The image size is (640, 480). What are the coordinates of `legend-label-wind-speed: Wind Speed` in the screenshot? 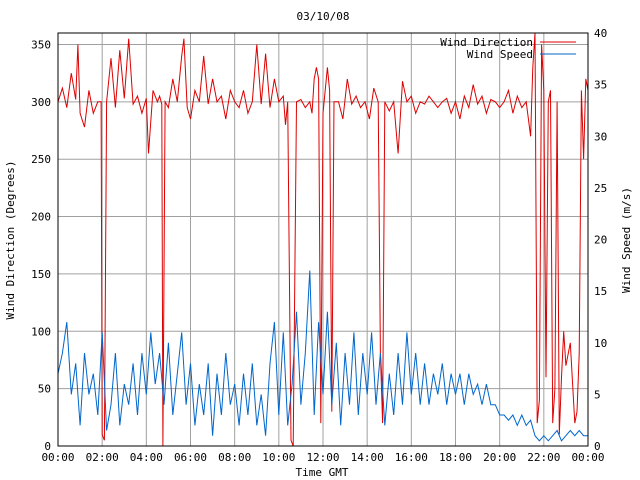 It's located at (500, 54).